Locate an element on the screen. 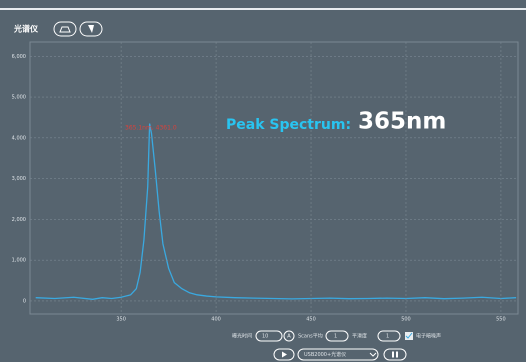 Image resolution: width=526 pixels, height=362 pixels. auto-label: A is located at coordinates (289, 337).